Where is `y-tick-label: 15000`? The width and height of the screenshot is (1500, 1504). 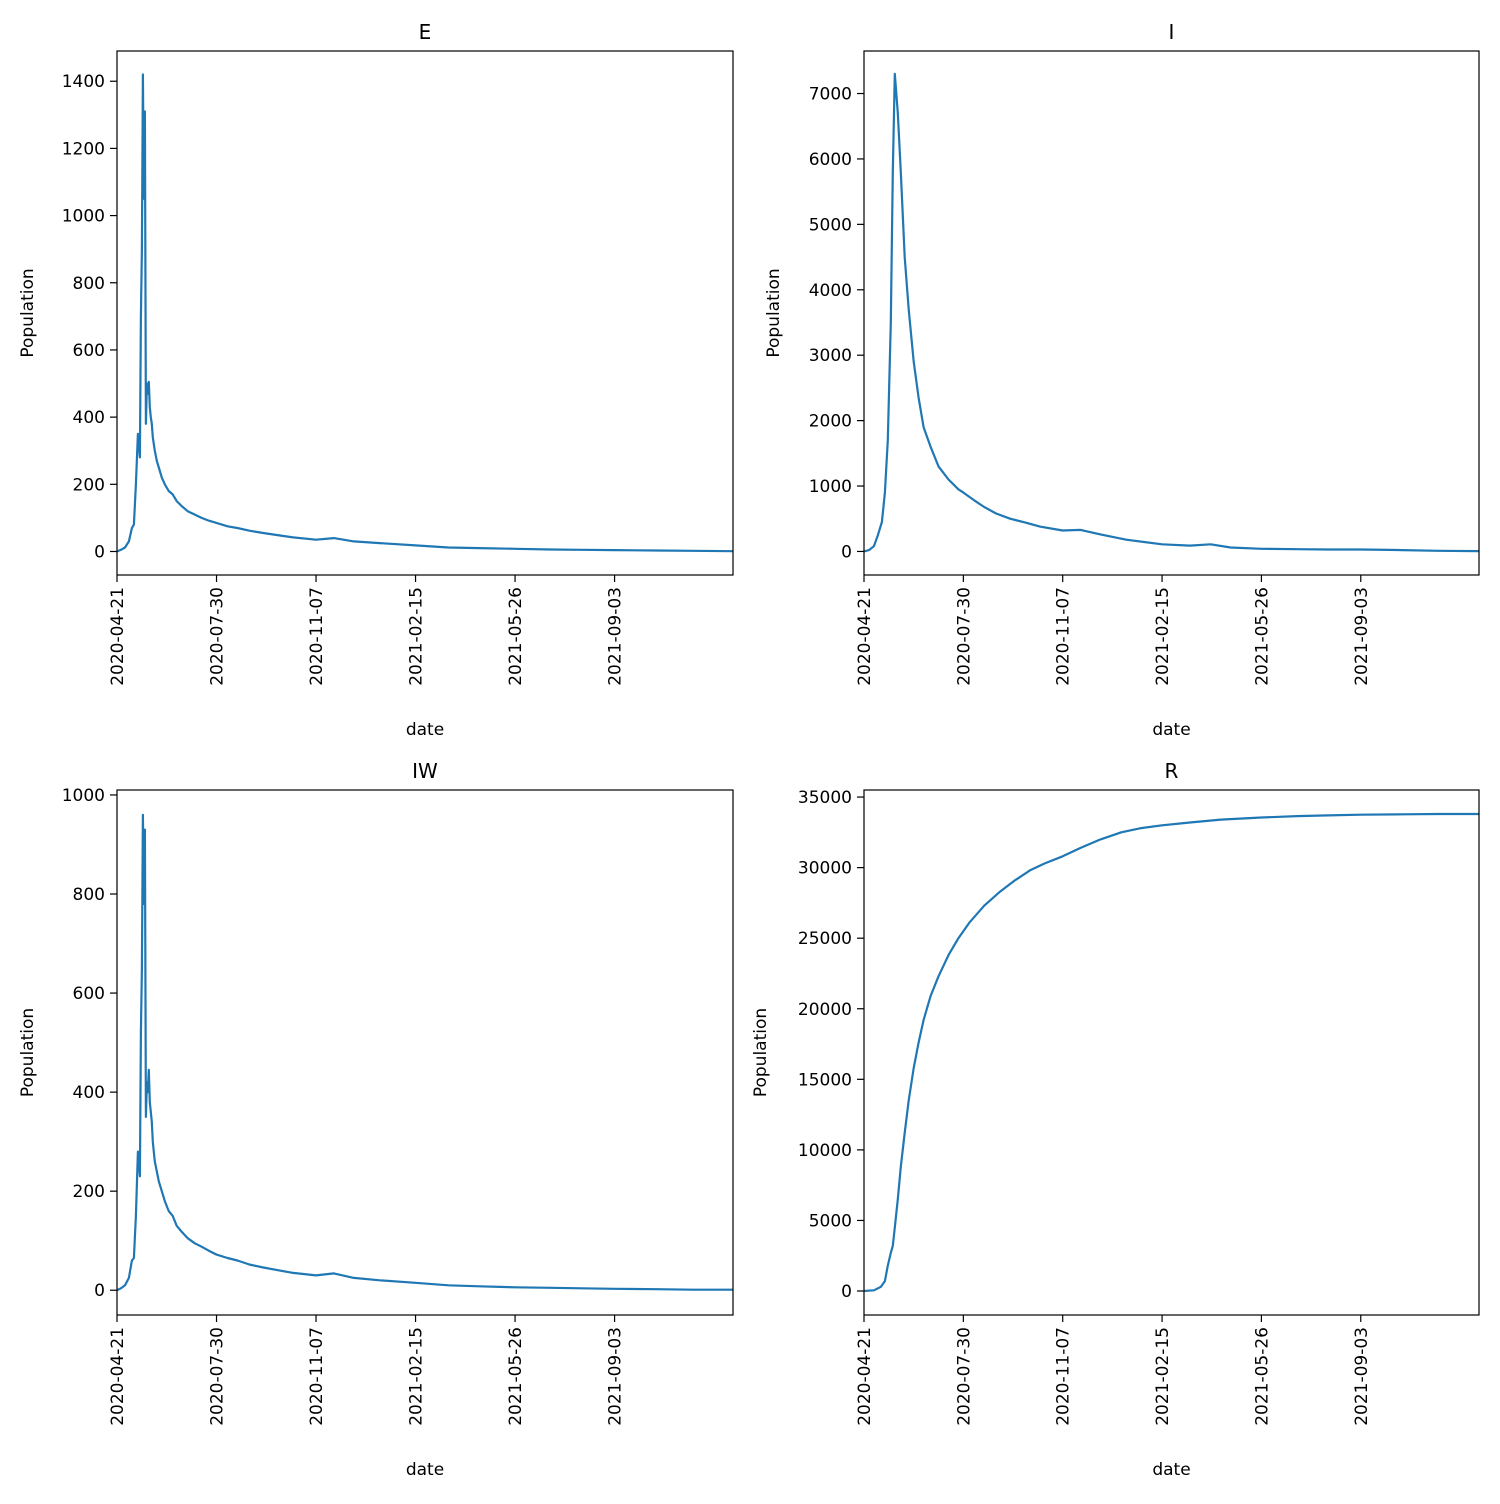
y-tick-label: 15000 is located at coordinates (825, 1080).